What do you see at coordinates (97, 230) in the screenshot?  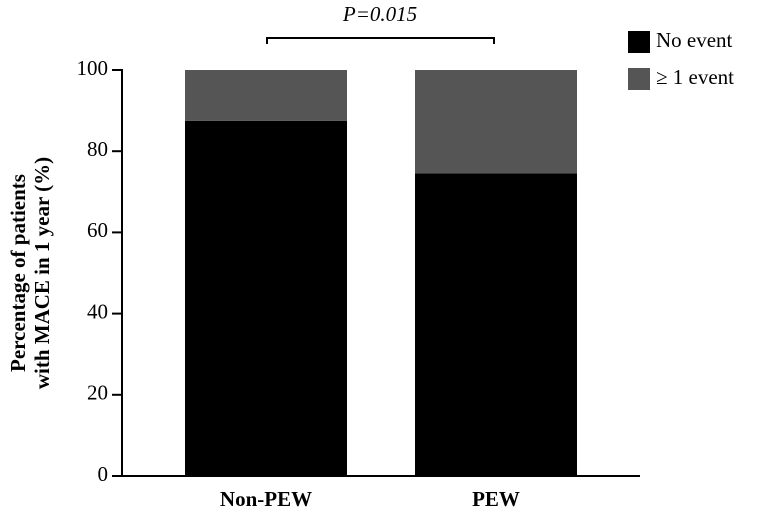 I see `y-tick-label: 60` at bounding box center [97, 230].